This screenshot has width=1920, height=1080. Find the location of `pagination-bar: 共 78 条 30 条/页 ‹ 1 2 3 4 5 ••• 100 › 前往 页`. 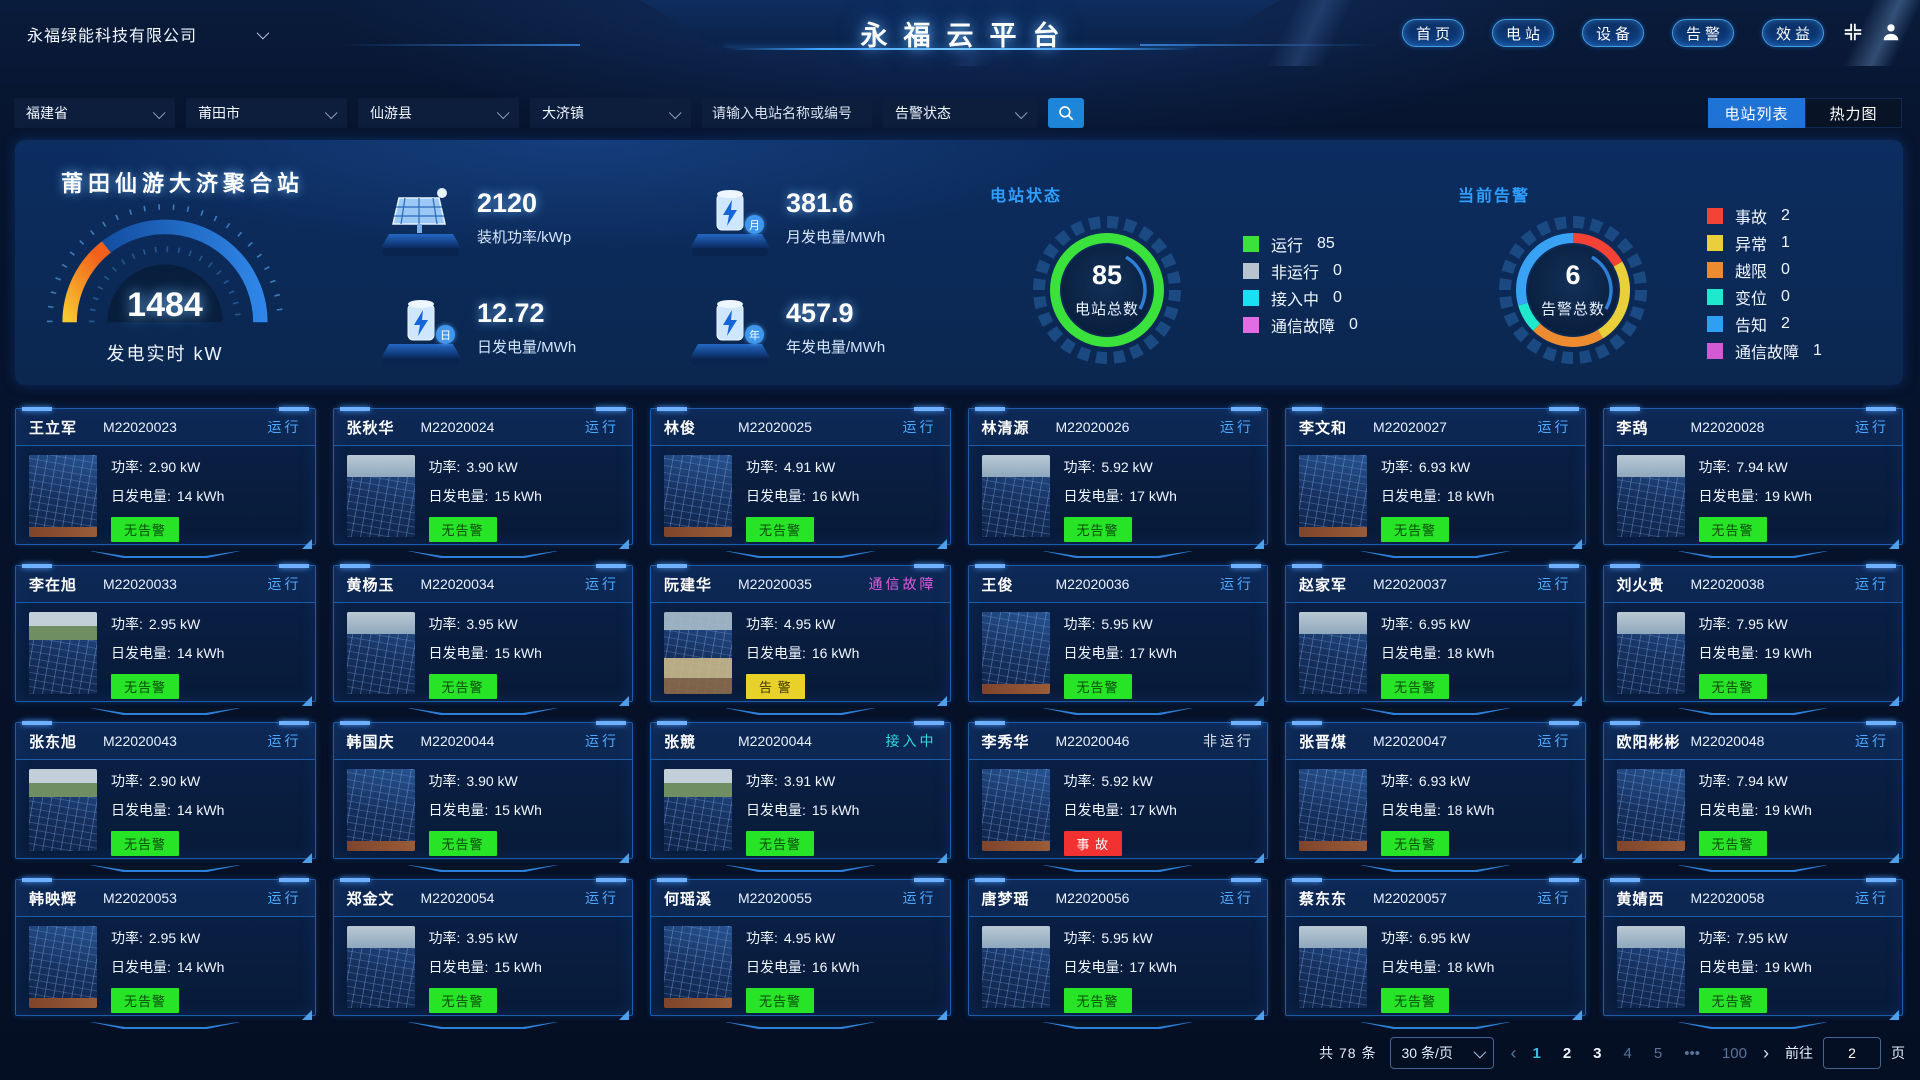

pagination-bar: 共 78 条 30 条/页 ‹ 1 2 3 4 5 ••• 100 › 前往 页 is located at coordinates (1612, 1053).